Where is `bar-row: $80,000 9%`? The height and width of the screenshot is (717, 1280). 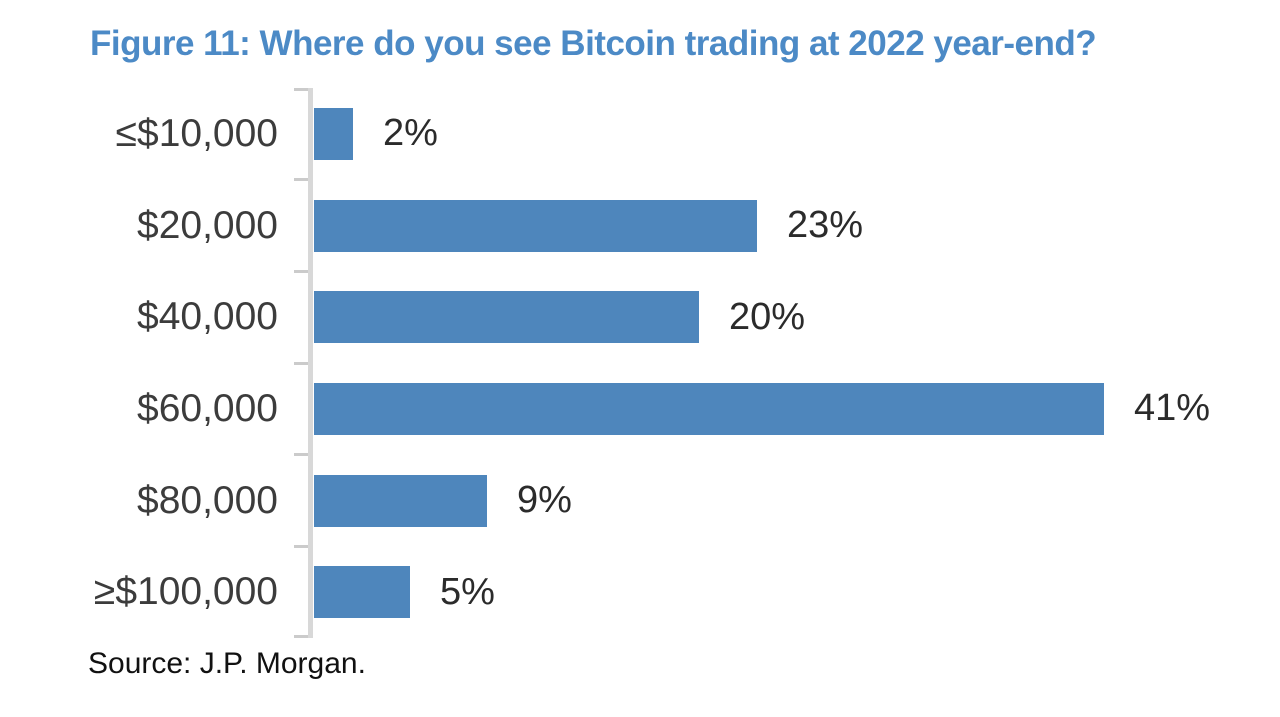 bar-row: $80,000 9% is located at coordinates (640, 501).